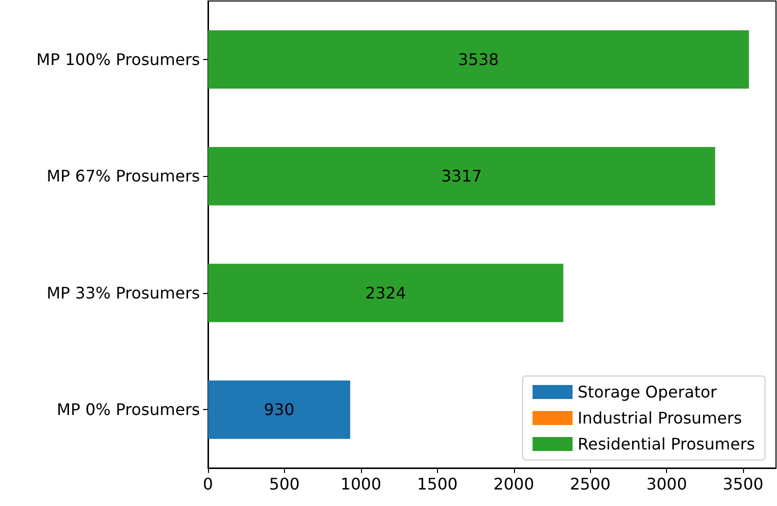 The image size is (777, 506). I want to click on x-tick-label: 1000, so click(361, 484).